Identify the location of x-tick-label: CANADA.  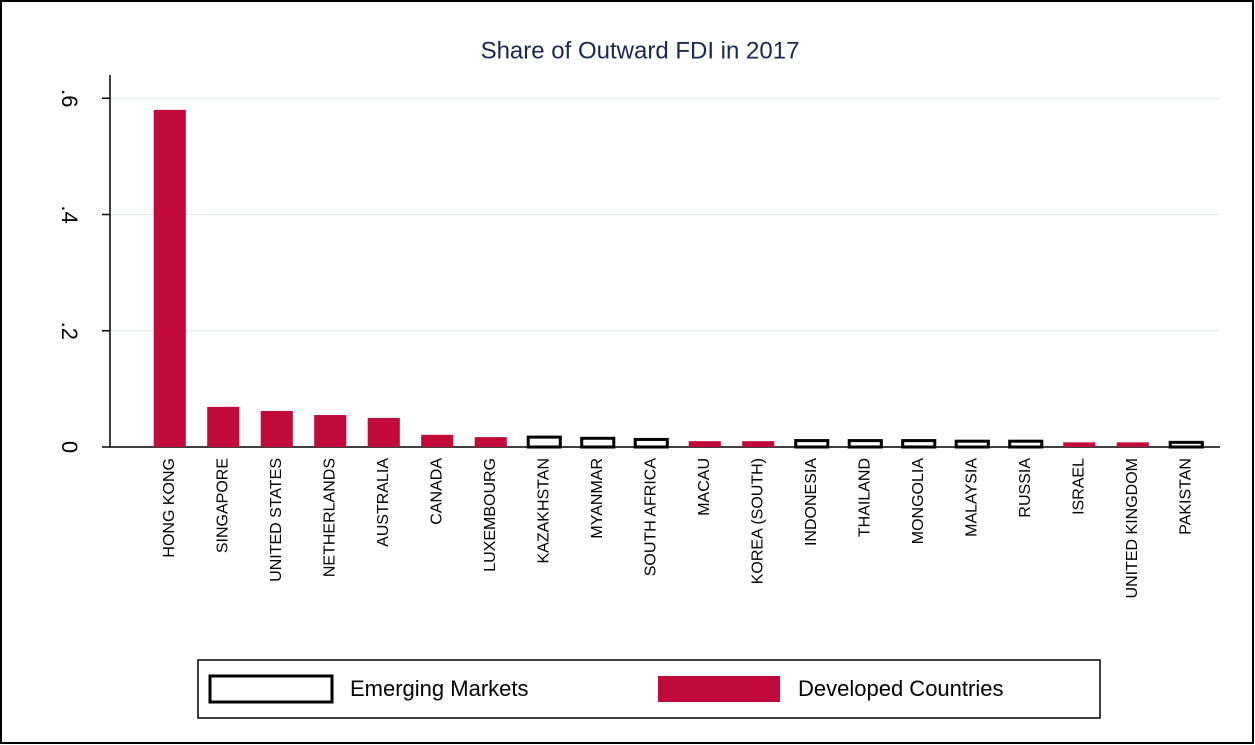
(436, 491).